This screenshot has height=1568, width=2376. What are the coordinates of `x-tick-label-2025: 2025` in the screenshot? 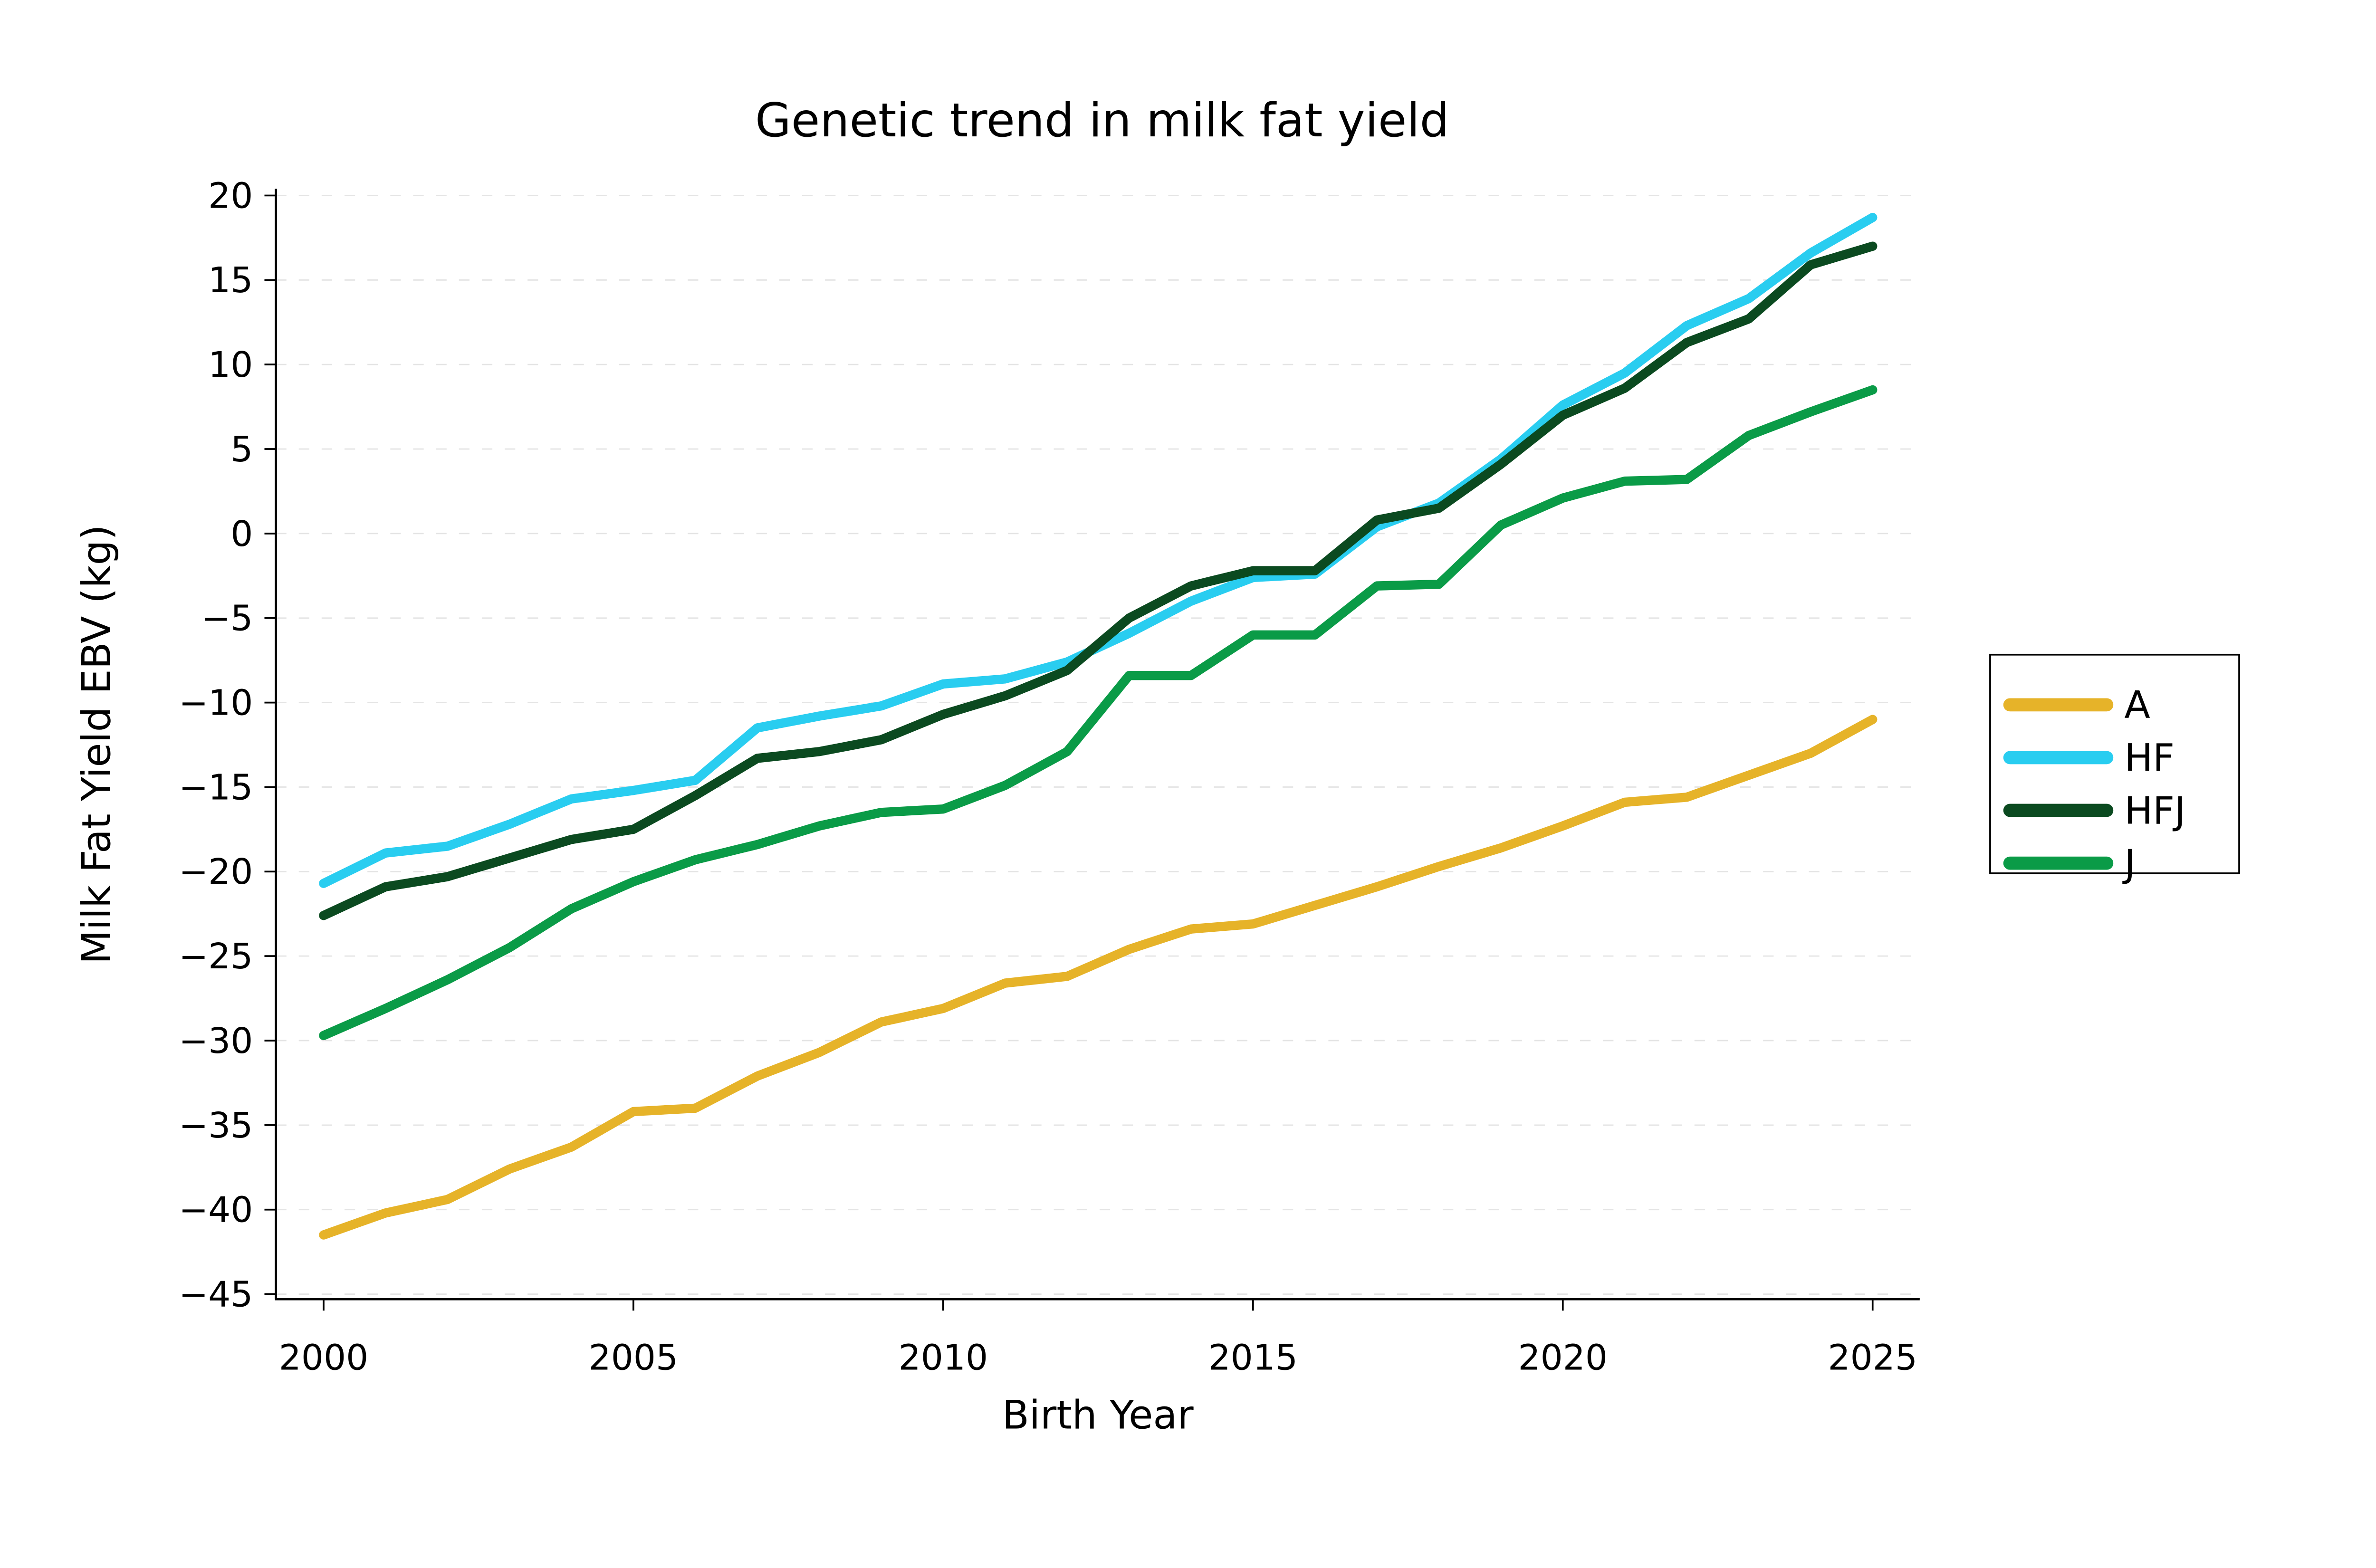 It's located at (1872, 1357).